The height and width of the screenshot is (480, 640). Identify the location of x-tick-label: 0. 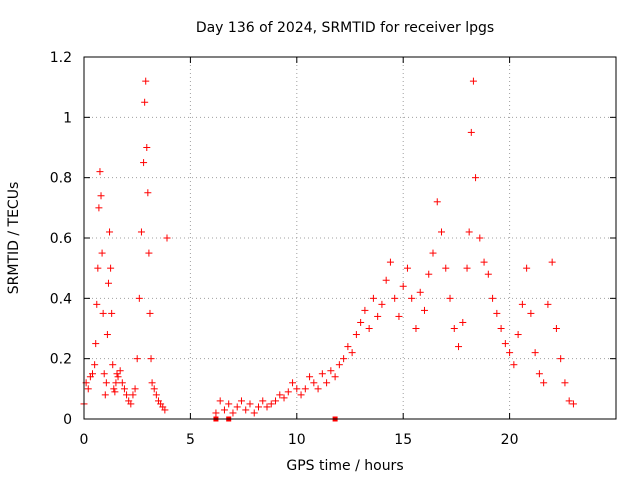
(84, 440).